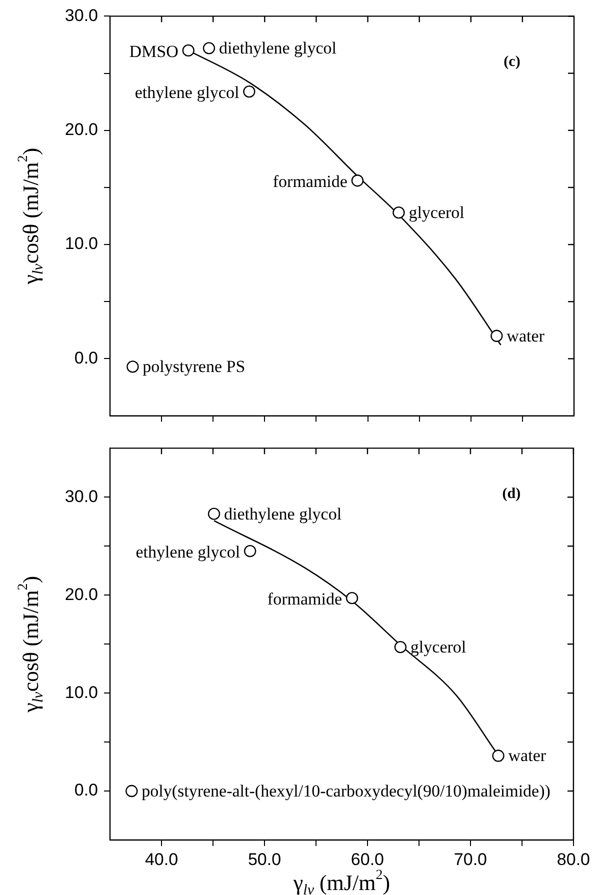 Image resolution: width=594 pixels, height=895 pixels. Describe the element at coordinates (194, 366) in the screenshot. I see `annotation: polystyrene PS` at that location.